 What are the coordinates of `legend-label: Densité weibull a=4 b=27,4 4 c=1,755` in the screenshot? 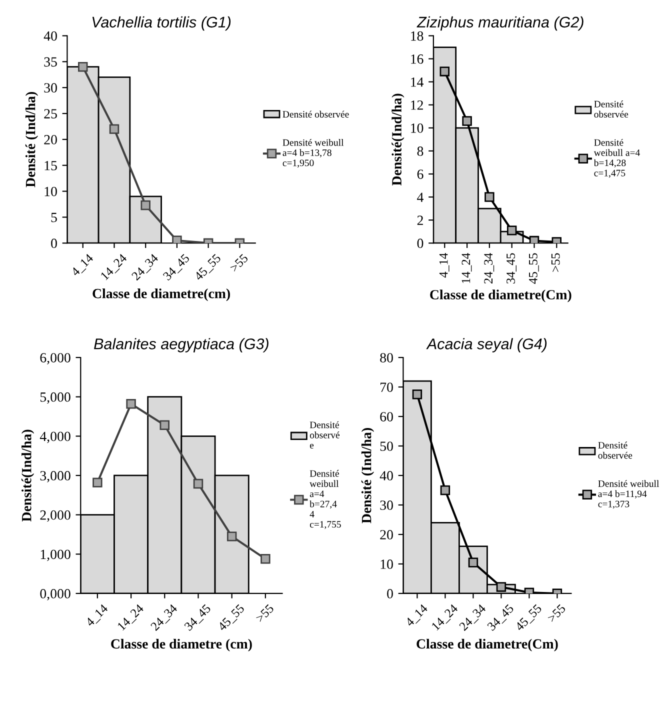 It's located at (325, 500).